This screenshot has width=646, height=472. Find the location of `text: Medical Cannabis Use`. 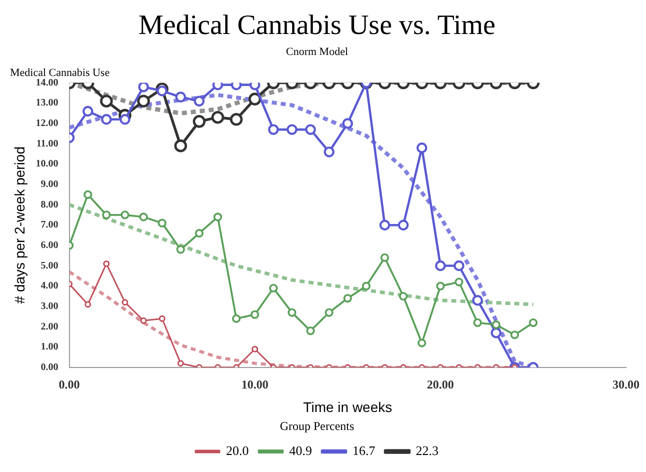

text: Medical Cannabis Use is located at coordinates (60, 73).